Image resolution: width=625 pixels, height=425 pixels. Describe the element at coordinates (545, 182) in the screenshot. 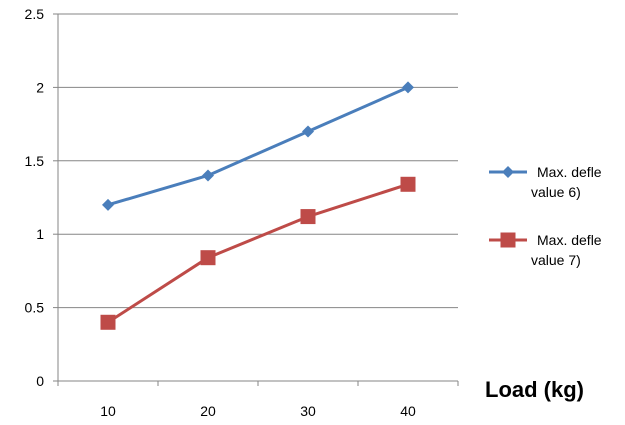

I see `legend-item: Max. defle value 6)` at that location.